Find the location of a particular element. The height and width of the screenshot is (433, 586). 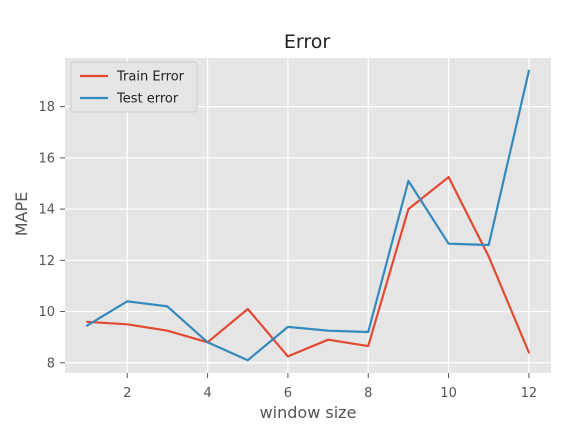

y-tick-label: 8 is located at coordinates (51, 363).